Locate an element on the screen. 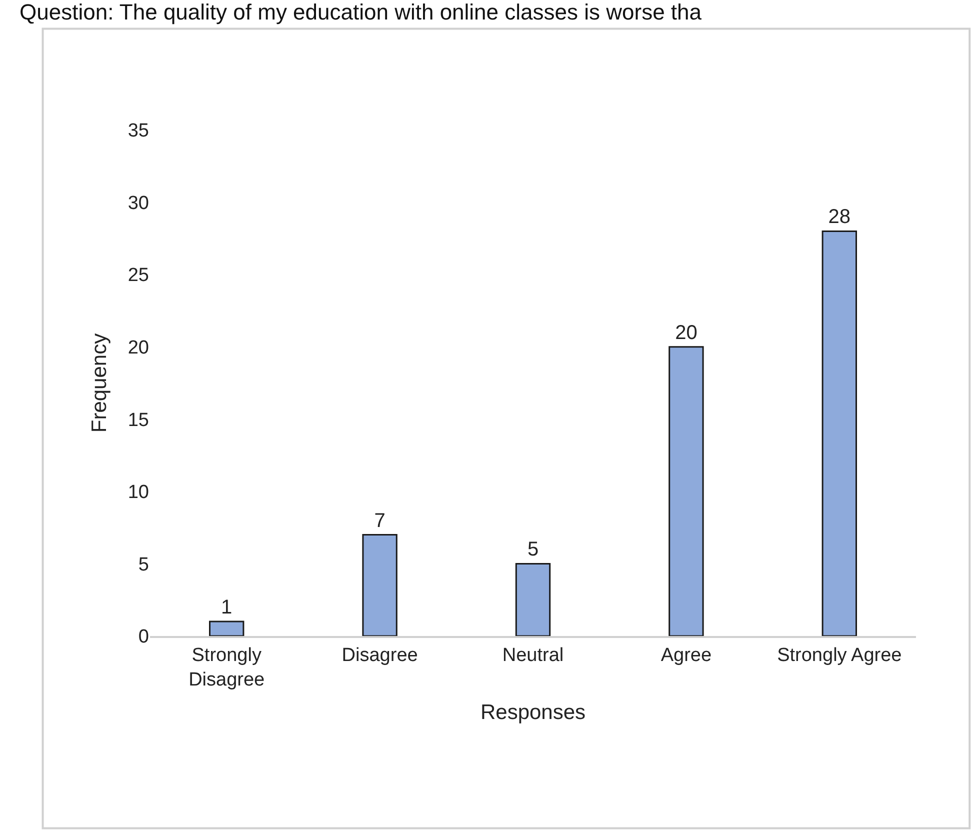 The height and width of the screenshot is (836, 978). y-tick-label: 15 is located at coordinates (138, 420).